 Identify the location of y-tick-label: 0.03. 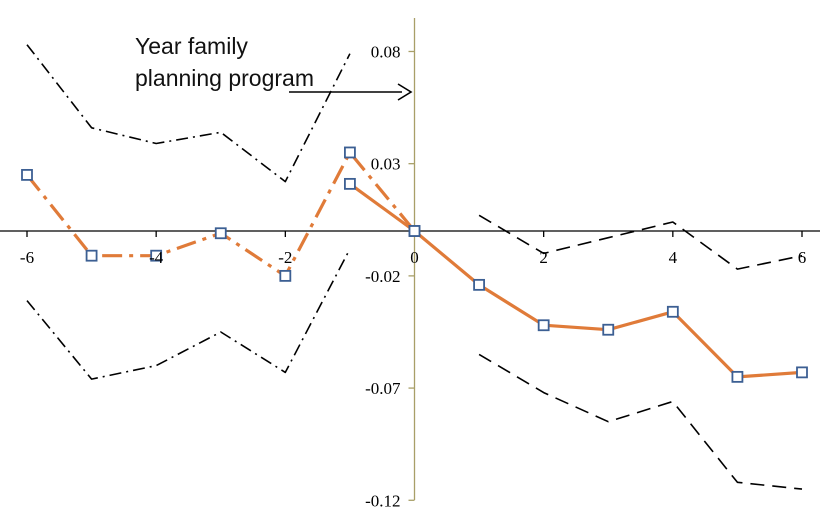
(386, 164).